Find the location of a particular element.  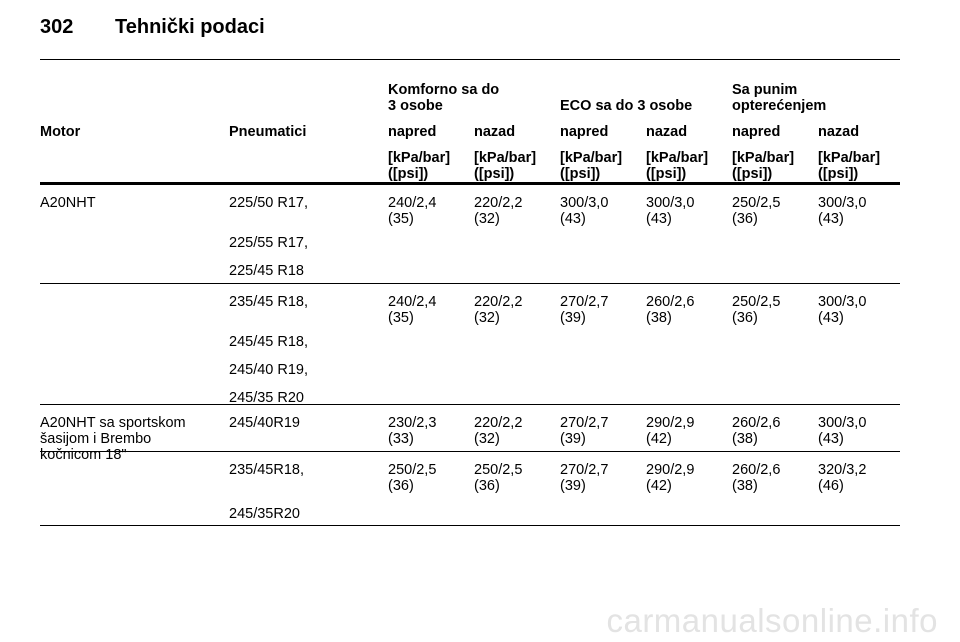

page-header: 302 Tehnički podaci is located at coordinates (152, 27).